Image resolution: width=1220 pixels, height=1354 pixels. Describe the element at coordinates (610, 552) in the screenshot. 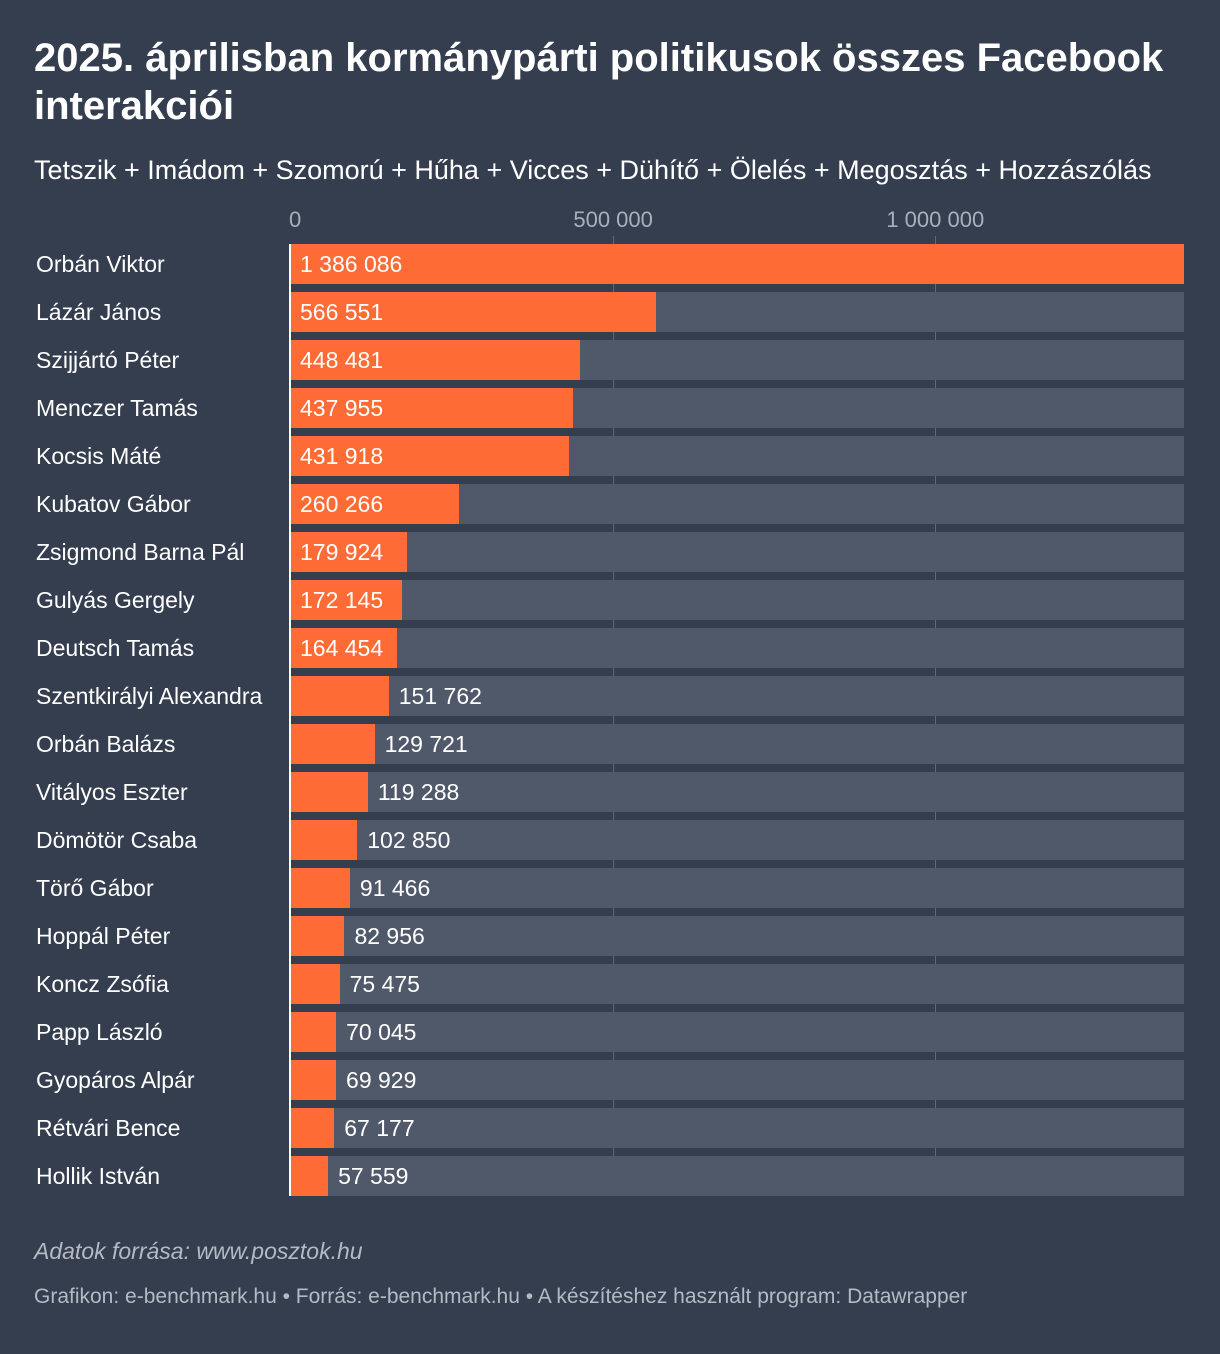

I see `bar-row: Zsigmond Barna Pál 179 924` at that location.